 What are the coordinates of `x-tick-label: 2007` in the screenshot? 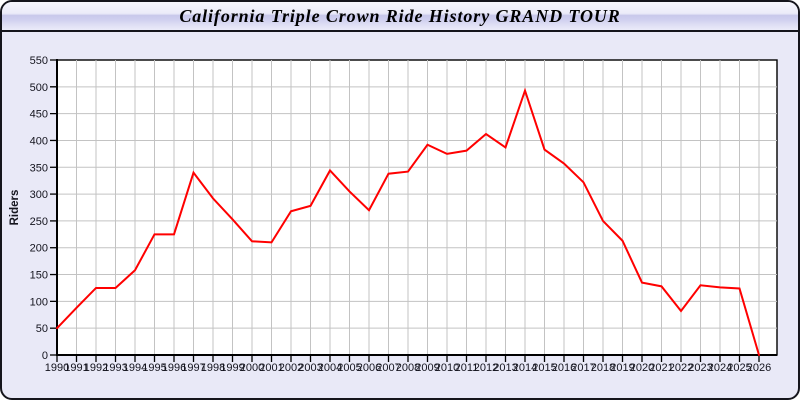 It's located at (388, 368).